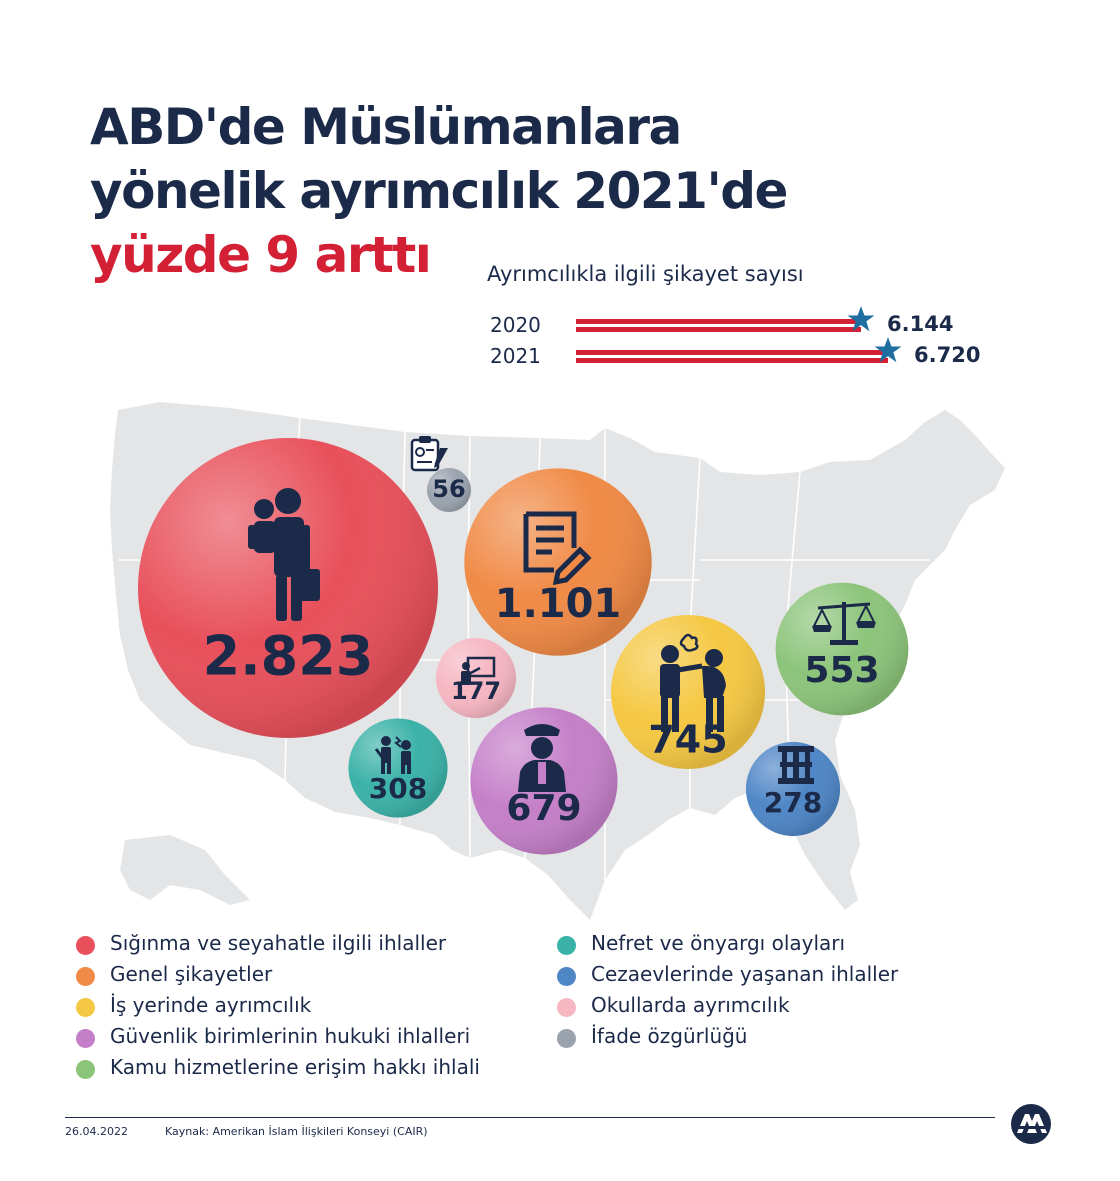 This screenshot has height=1181, width=1120. What do you see at coordinates (278, 943) in the screenshot?
I see `legend-label: Sığınma ve seyahatle ilgili ihlaller` at bounding box center [278, 943].